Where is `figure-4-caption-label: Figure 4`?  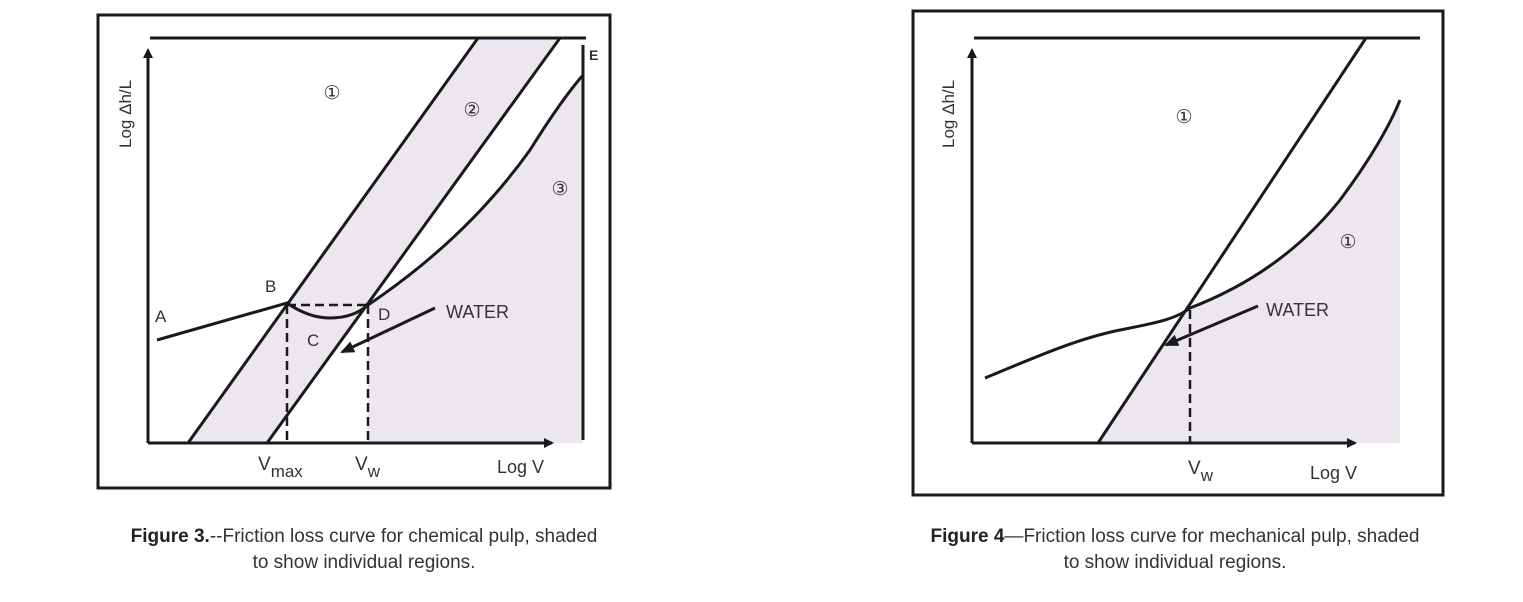 figure-4-caption-label: Figure 4 is located at coordinates (967, 536).